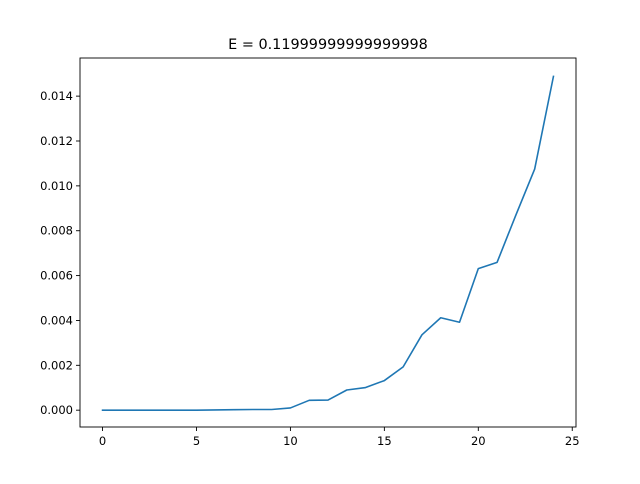 The width and height of the screenshot is (640, 484). What do you see at coordinates (102, 441) in the screenshot?
I see `x-tick-label: 0` at bounding box center [102, 441].